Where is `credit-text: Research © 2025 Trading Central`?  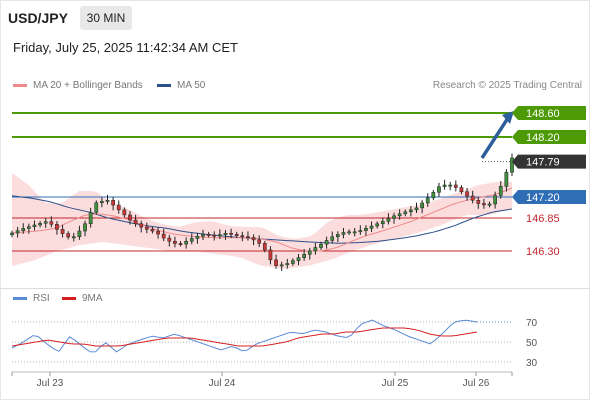 credit-text: Research © 2025 Trading Central is located at coordinates (507, 85).